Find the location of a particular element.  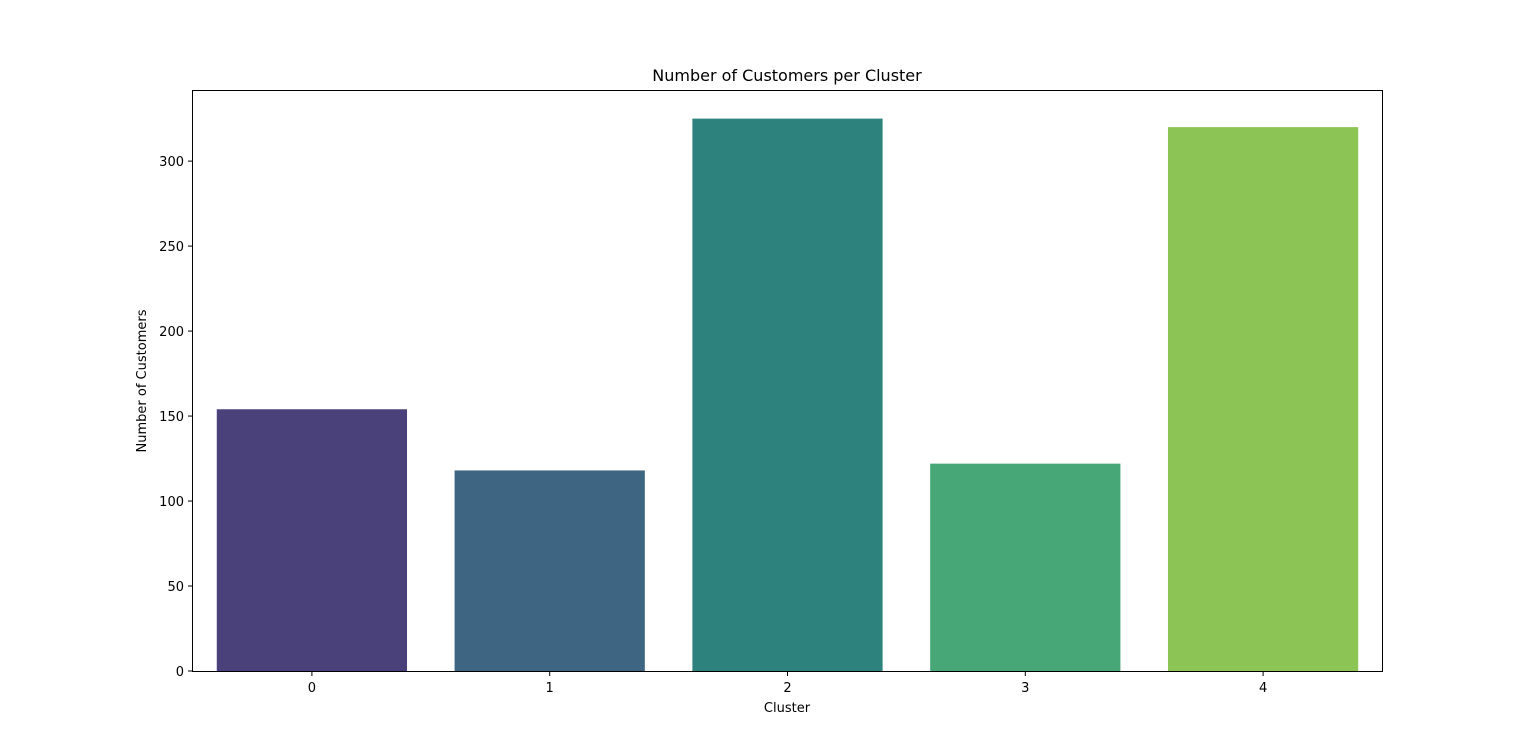

chart-title: Number of Customers per Cluster is located at coordinates (787, 75).